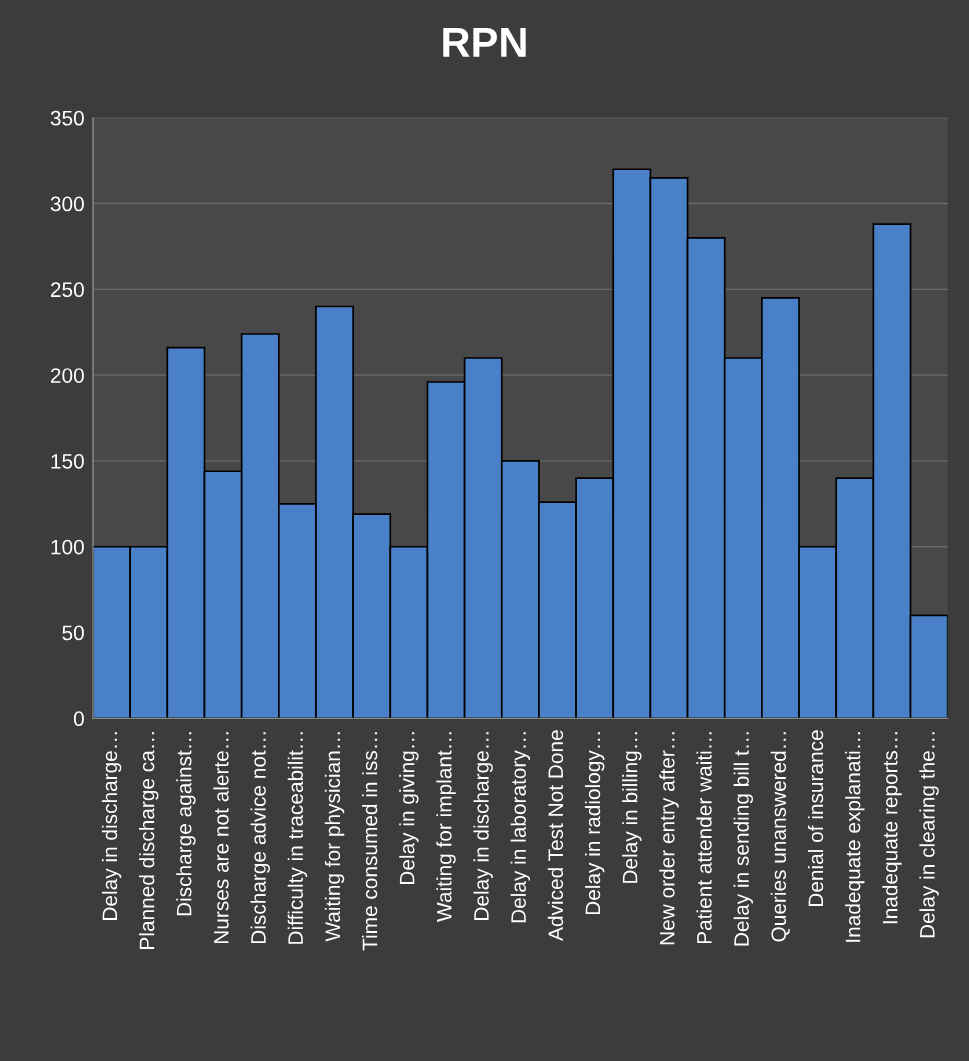 This screenshot has width=969, height=1061. What do you see at coordinates (67, 204) in the screenshot?
I see `y-tick-label: 300` at bounding box center [67, 204].